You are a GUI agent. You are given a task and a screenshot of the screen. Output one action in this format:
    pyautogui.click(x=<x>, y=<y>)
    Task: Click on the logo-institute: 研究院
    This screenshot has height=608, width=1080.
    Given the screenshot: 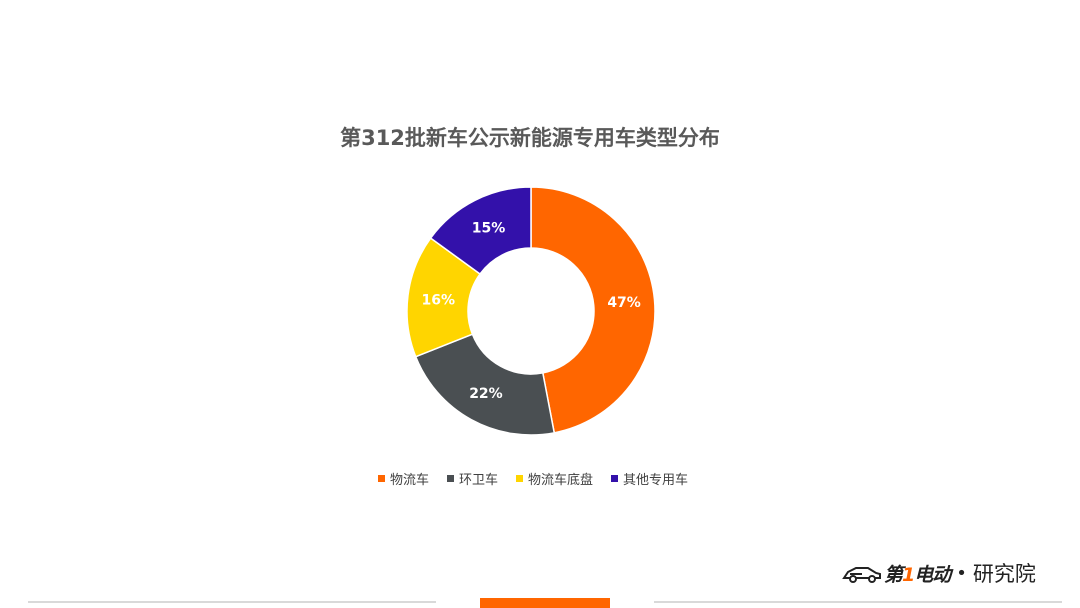 What is the action you would take?
    pyautogui.click(x=1004, y=574)
    